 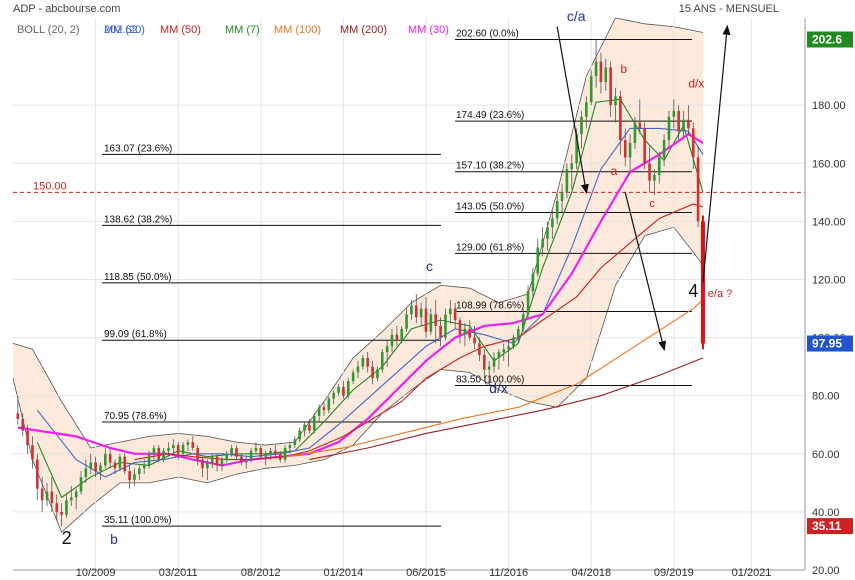 I want to click on indicator-line, so click(x=506, y=409).